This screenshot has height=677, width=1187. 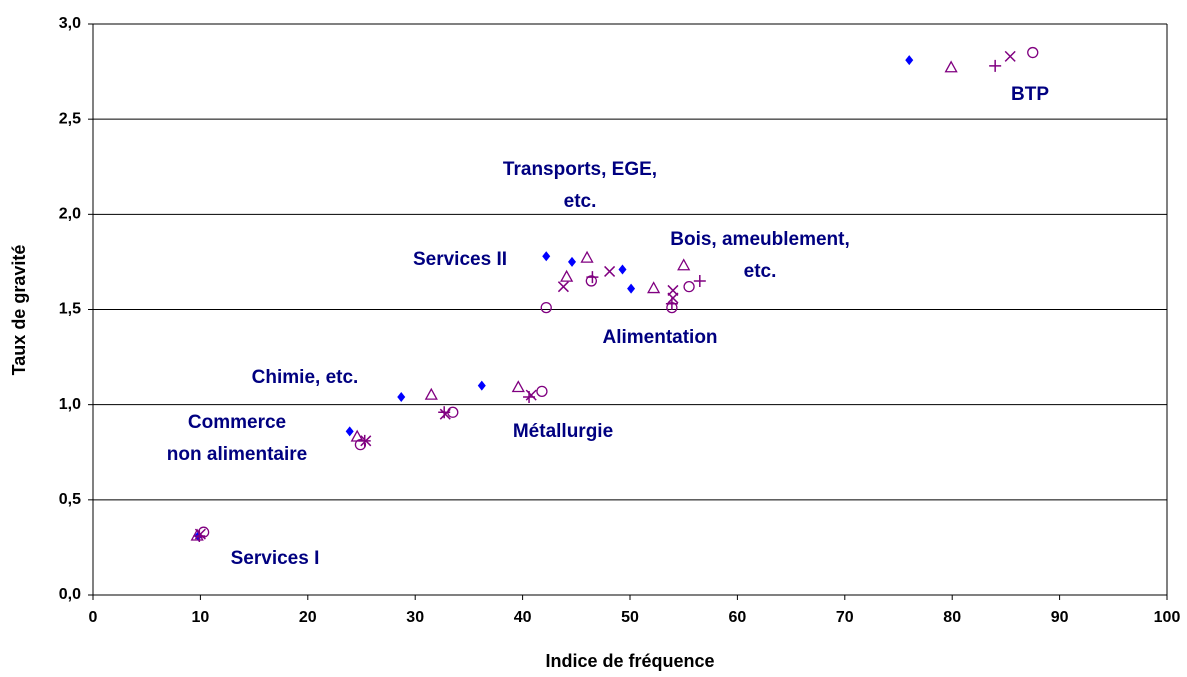 What do you see at coordinates (237, 422) in the screenshot?
I see `annotation: Commerce` at bounding box center [237, 422].